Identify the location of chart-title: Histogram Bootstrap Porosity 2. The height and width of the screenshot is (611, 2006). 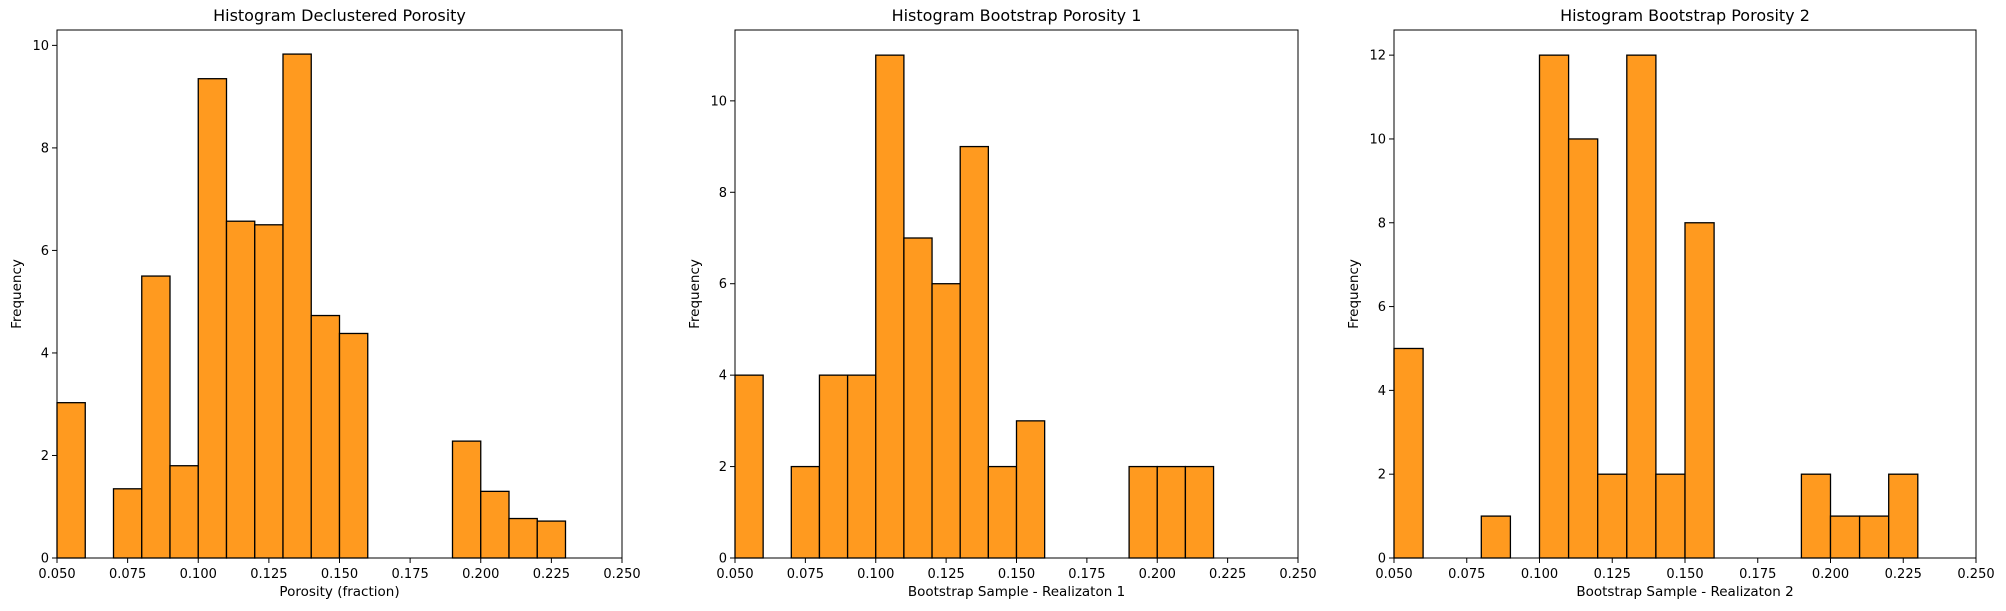
(1685, 15).